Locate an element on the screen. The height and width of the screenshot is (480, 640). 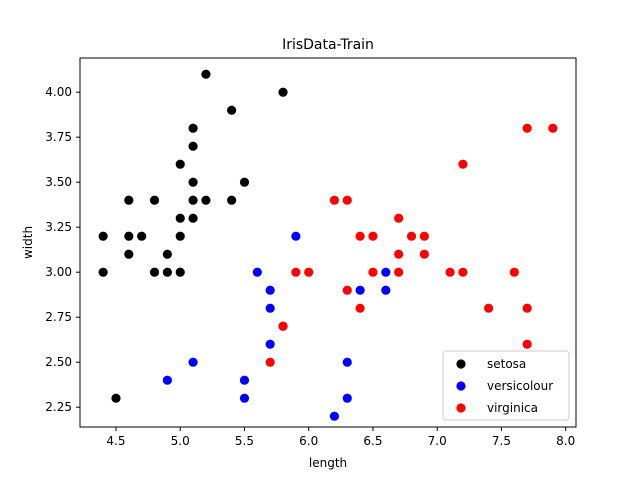
legend-label-virginica: virginica is located at coordinates (512, 408).